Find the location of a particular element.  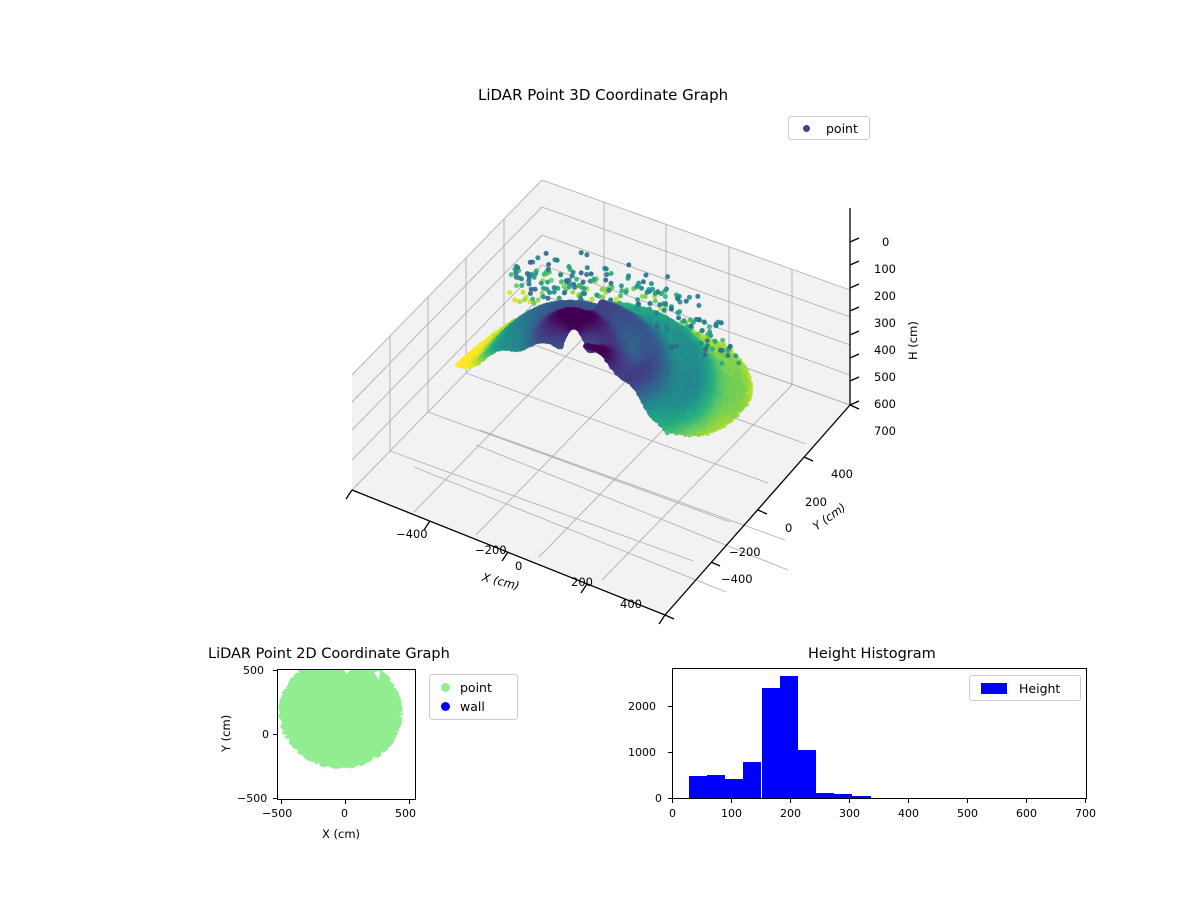

height-swatch-icon is located at coordinates (994, 688).